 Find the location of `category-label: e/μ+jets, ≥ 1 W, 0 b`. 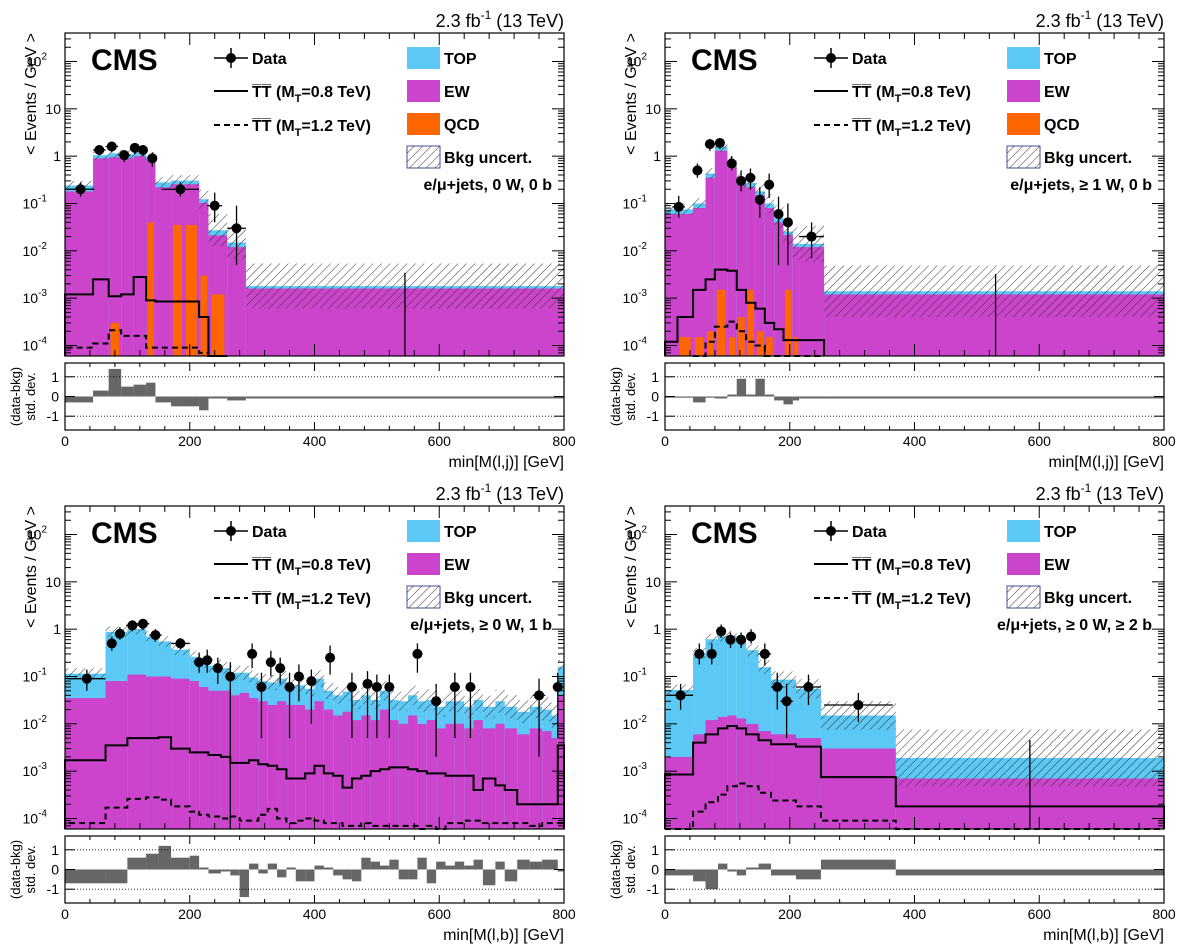

category-label: e/μ+jets, ≥ 1 W, 0 b is located at coordinates (1081, 185).